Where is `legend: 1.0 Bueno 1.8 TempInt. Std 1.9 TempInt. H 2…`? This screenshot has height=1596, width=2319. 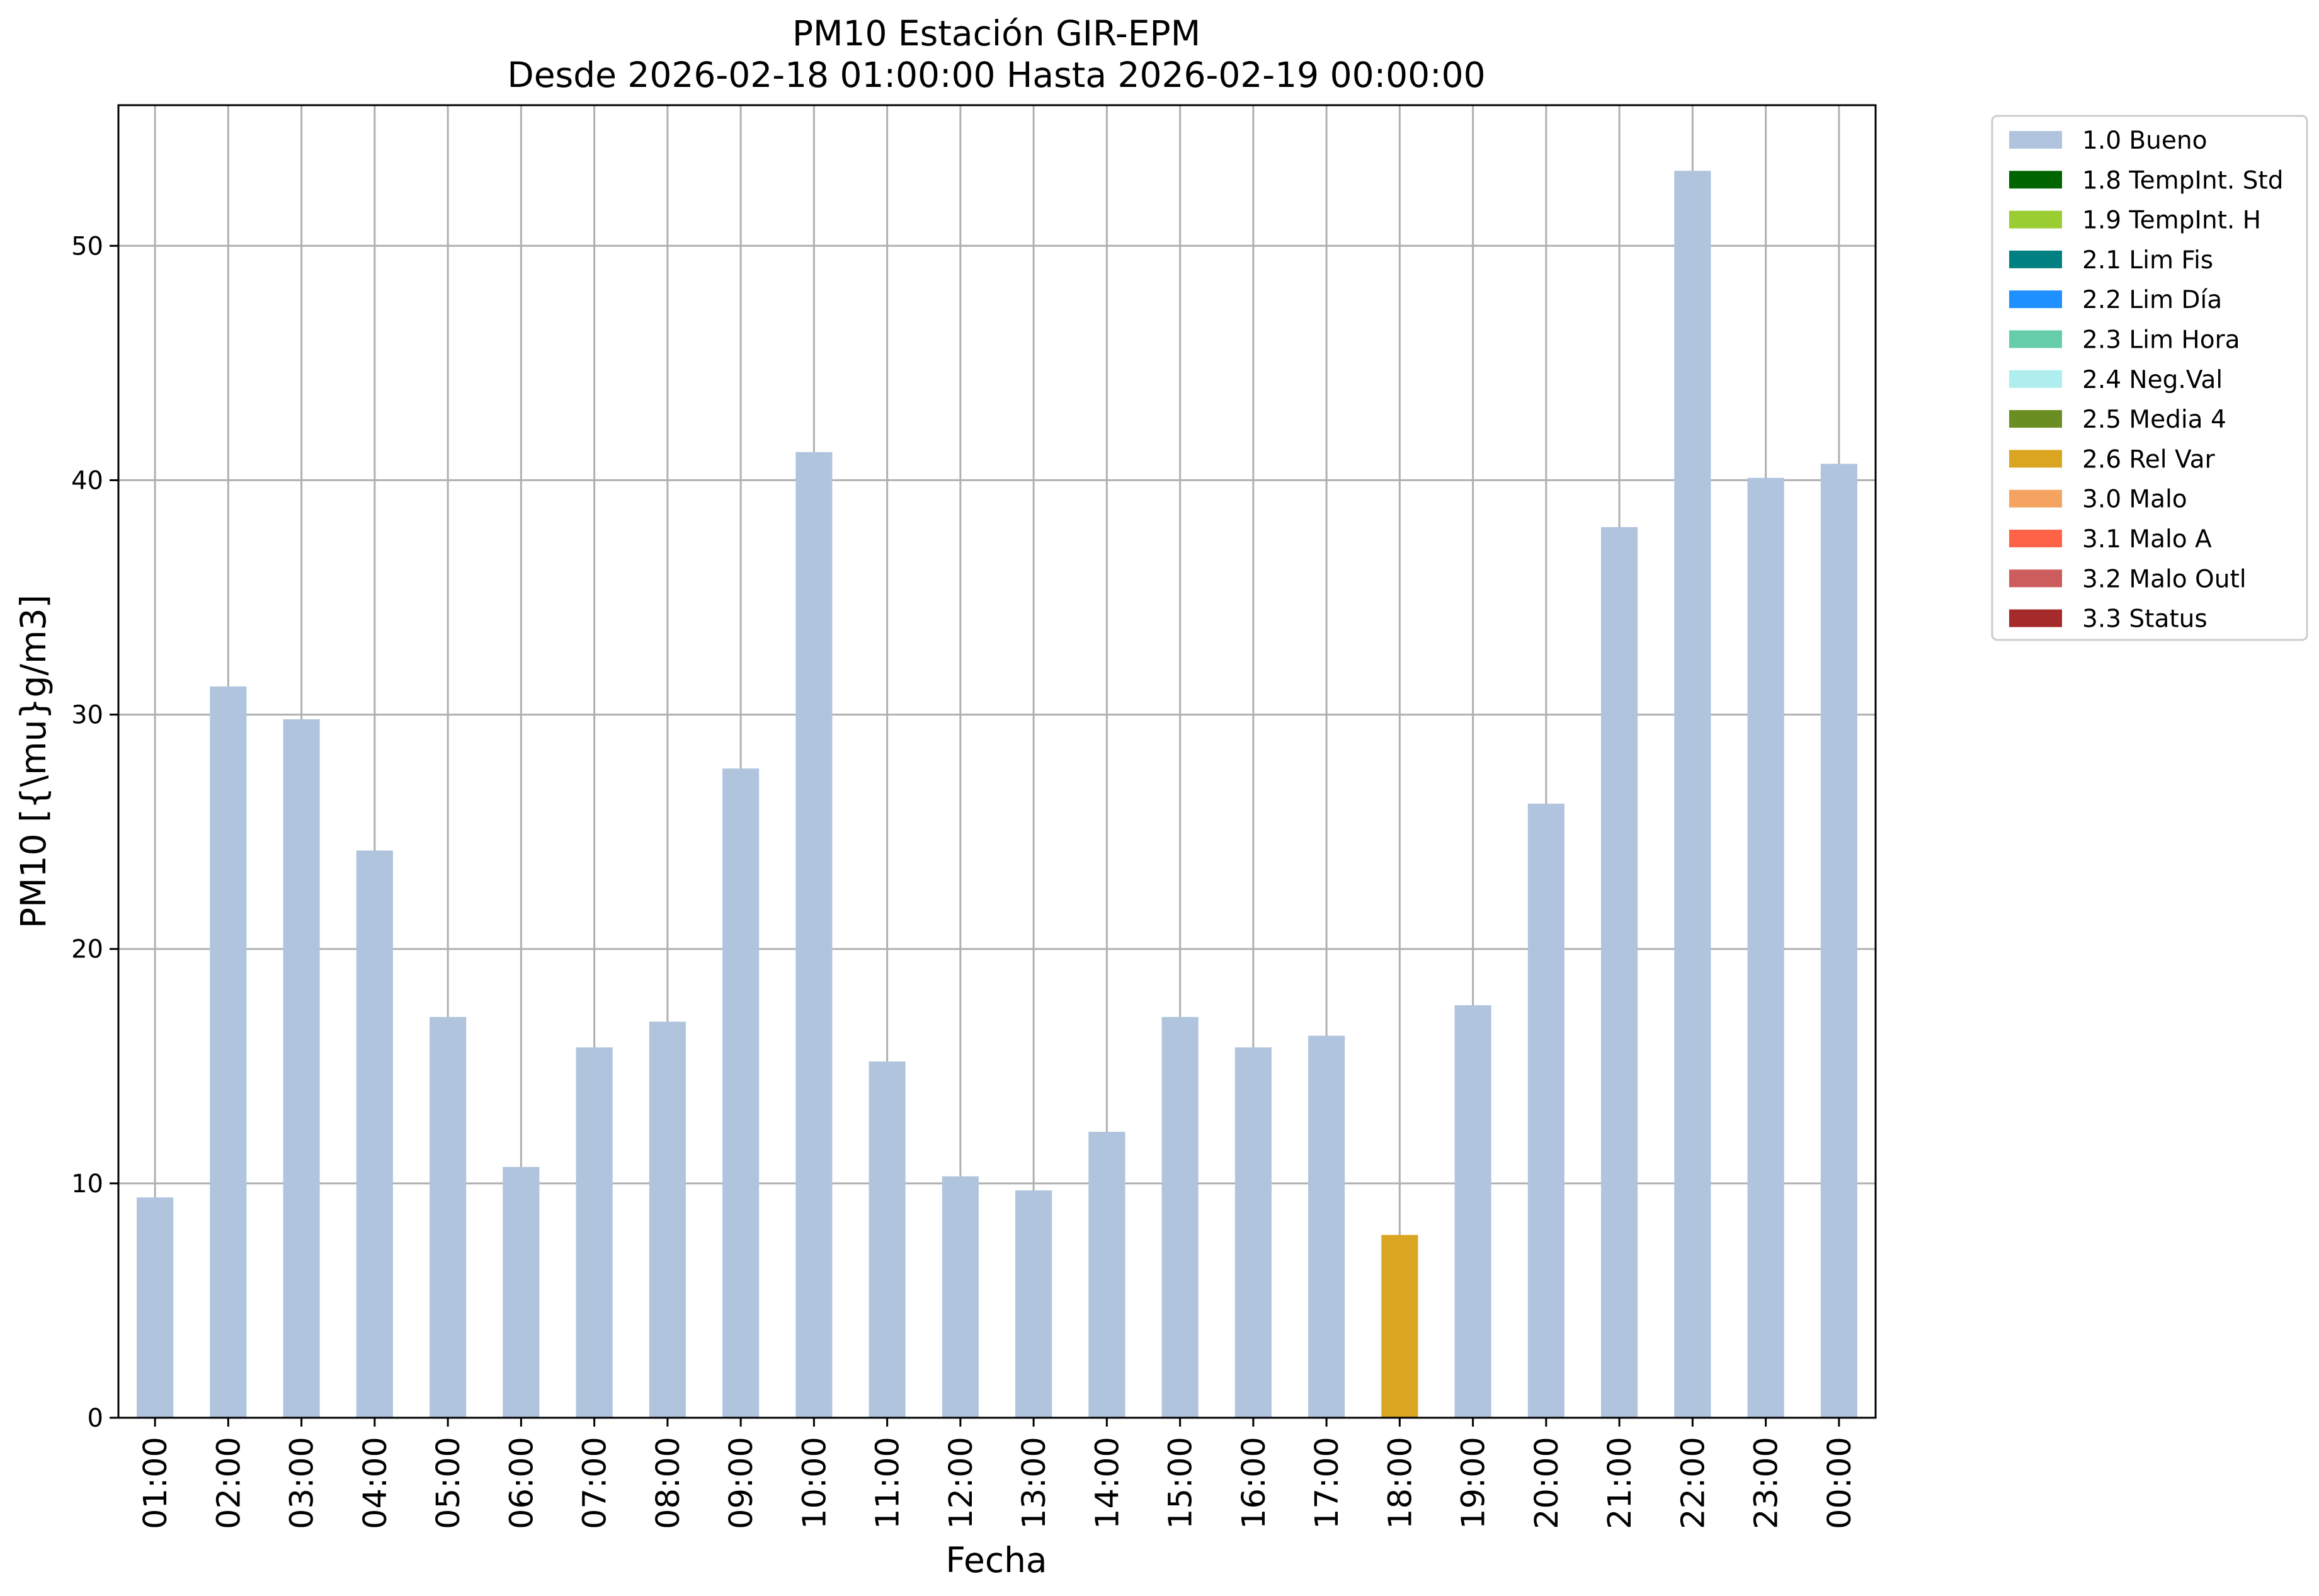
legend: 1.0 Bueno 1.8 TempInt. Std 1.9 TempInt. H 2… is located at coordinates (2149, 378).